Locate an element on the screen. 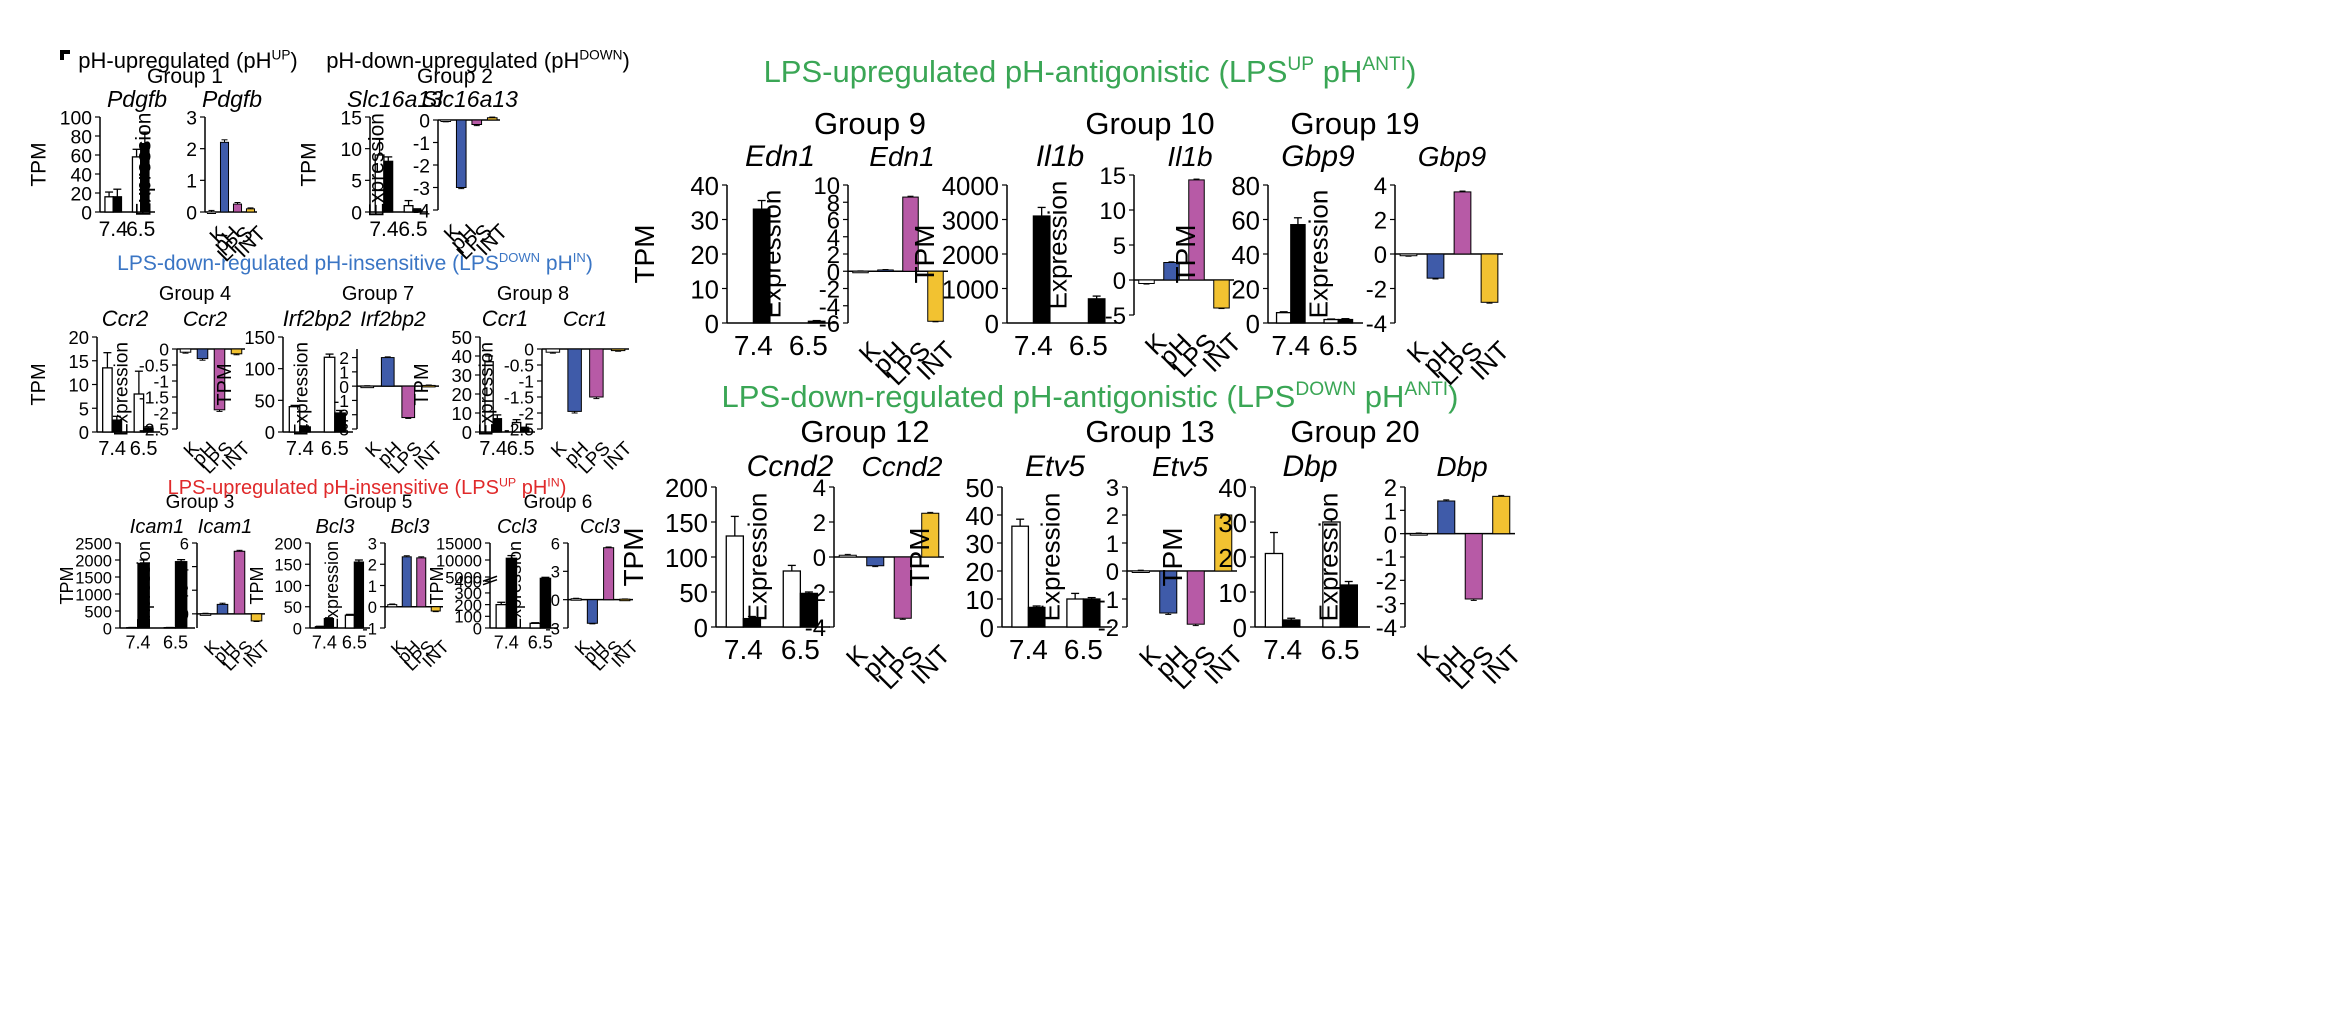 The height and width of the screenshot is (1033, 2336). group-title: Group 8 is located at coordinates (533, 294).